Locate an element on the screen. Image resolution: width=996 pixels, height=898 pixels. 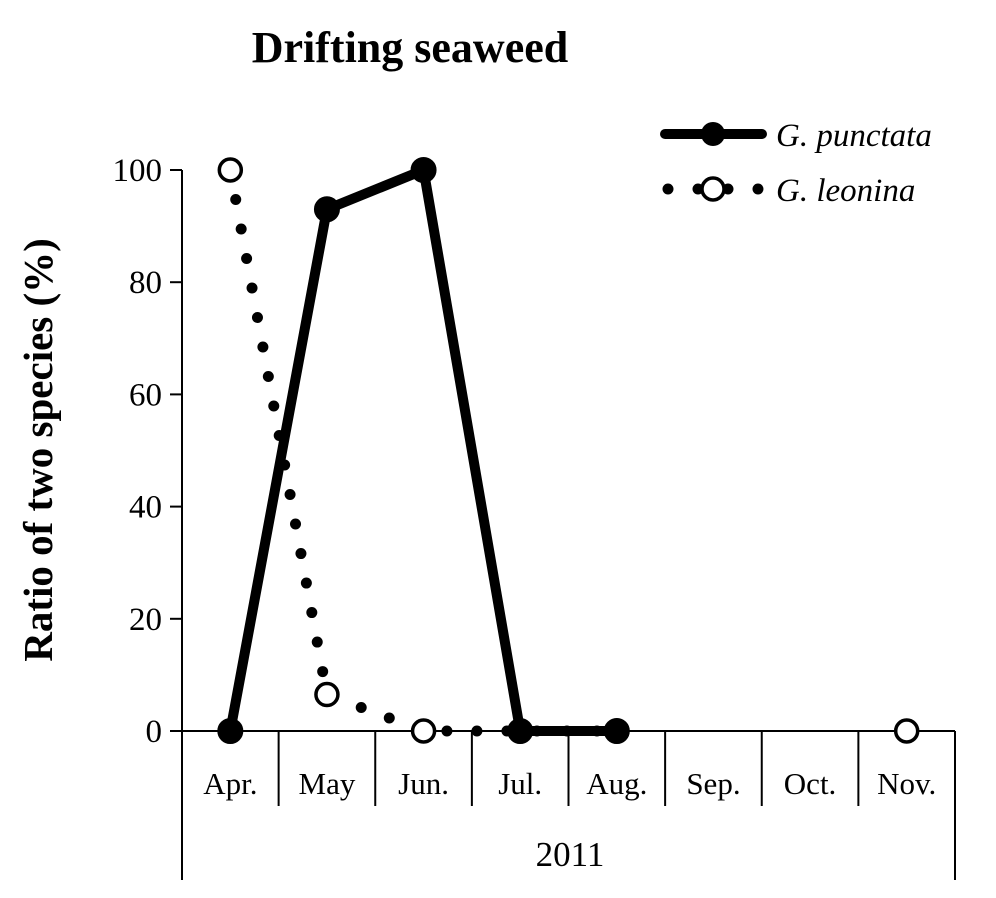
x-categories: Apr. May Jun. Jul. Aug. Sep. Oct. Nov. is located at coordinates (569, 783).